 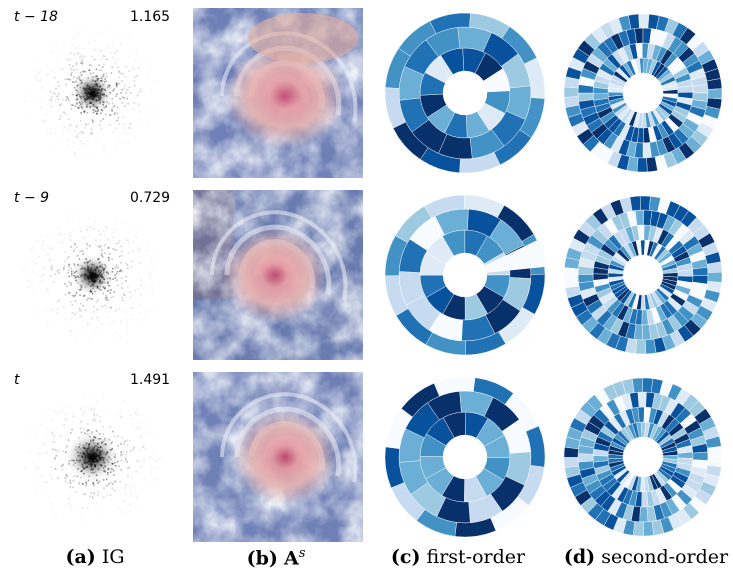 I want to click on row3-time-label: t, so click(x=17, y=380).